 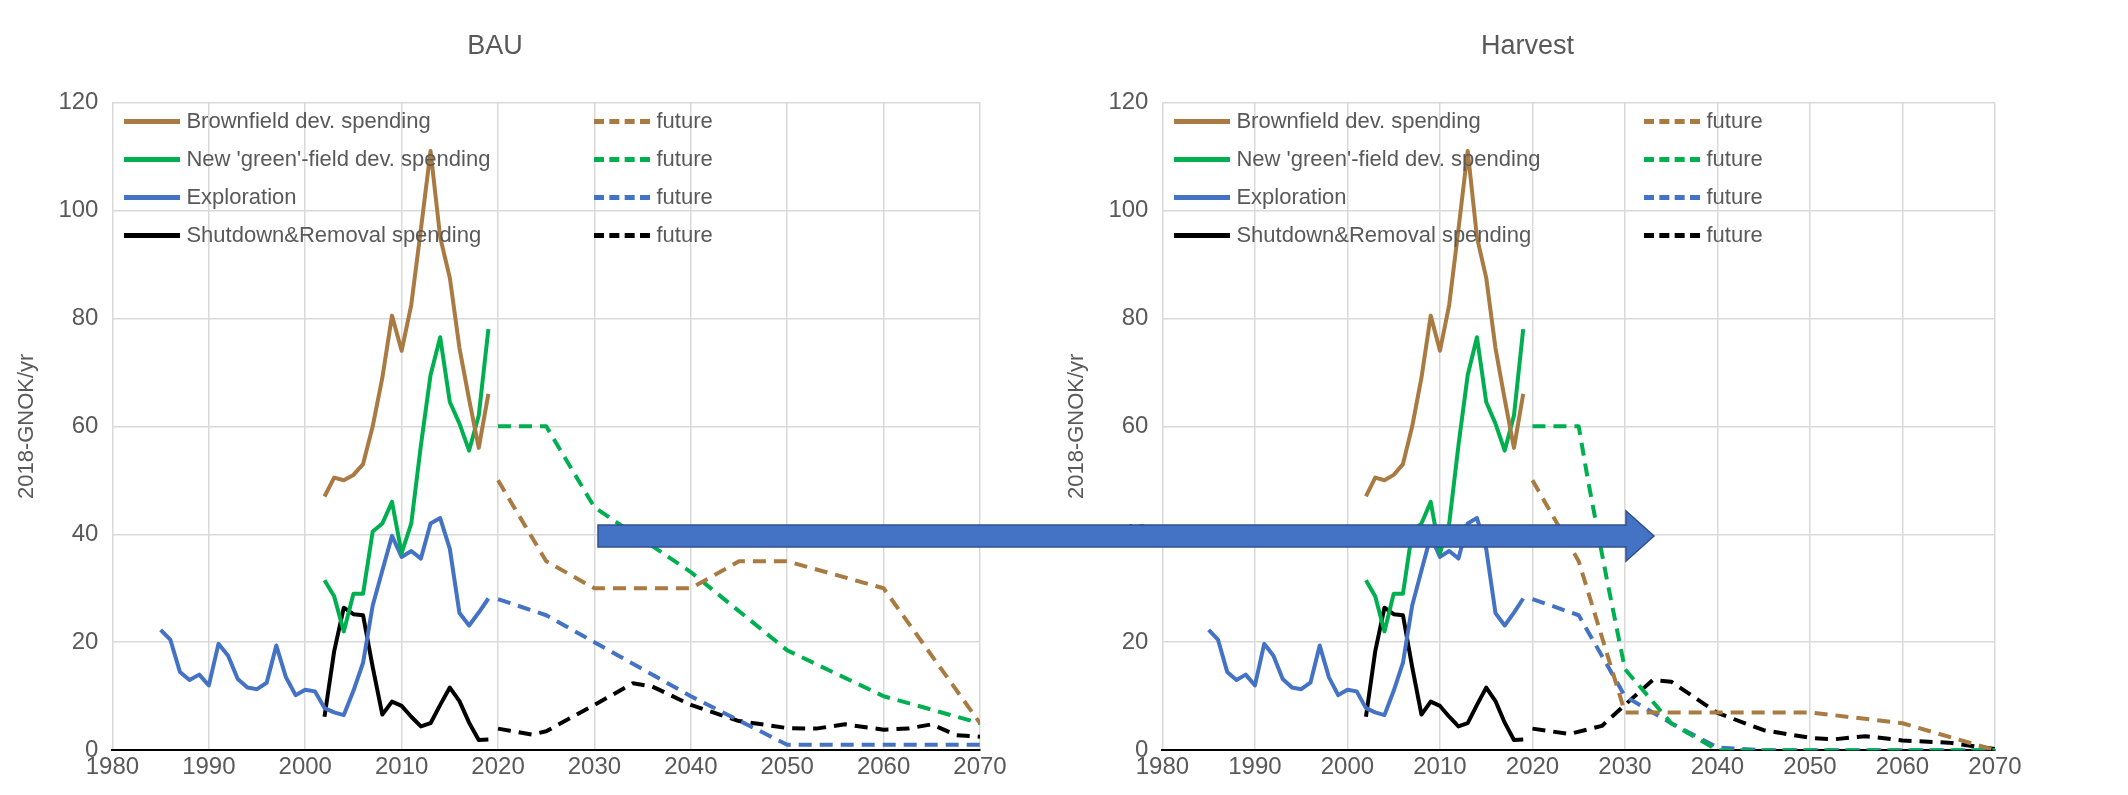 What do you see at coordinates (1527, 44) in the screenshot?
I see `chart-title: Harvest` at bounding box center [1527, 44].